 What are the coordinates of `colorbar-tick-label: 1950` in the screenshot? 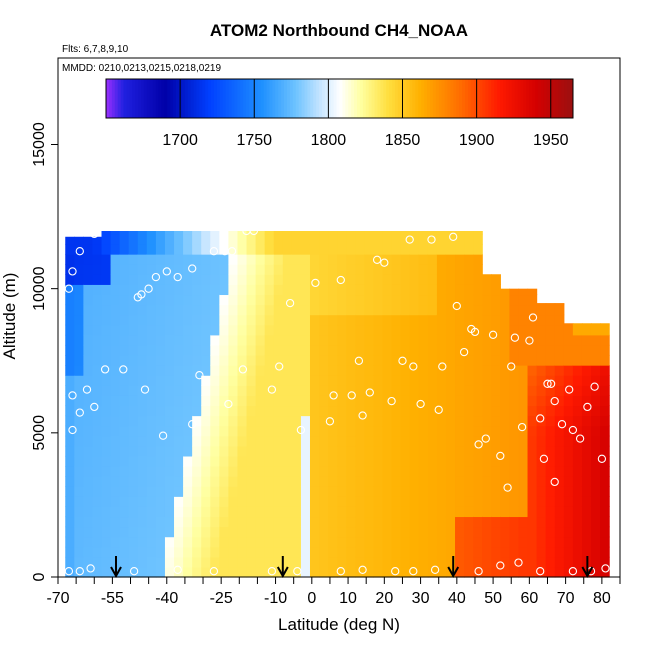 It's located at (551, 140).